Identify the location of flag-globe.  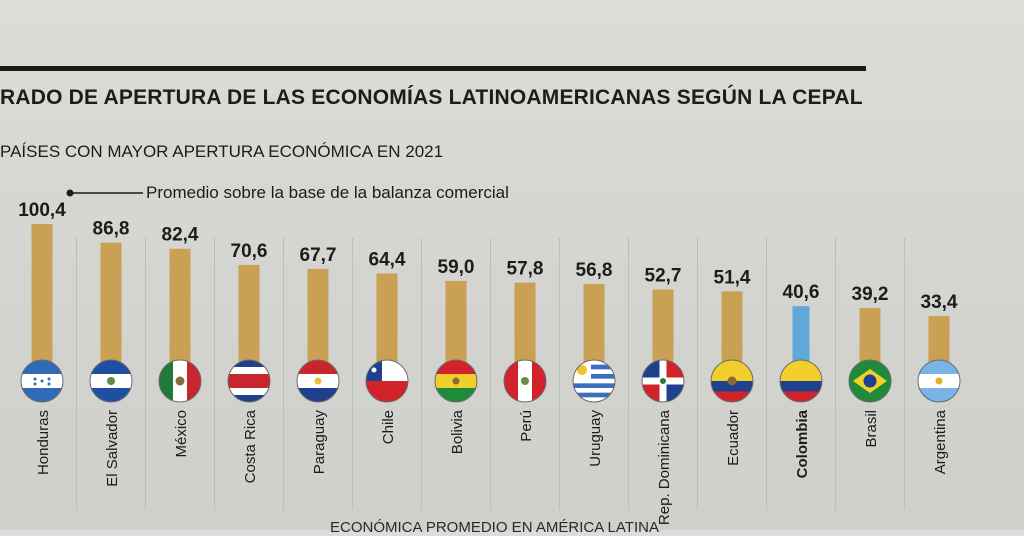
(870, 381).